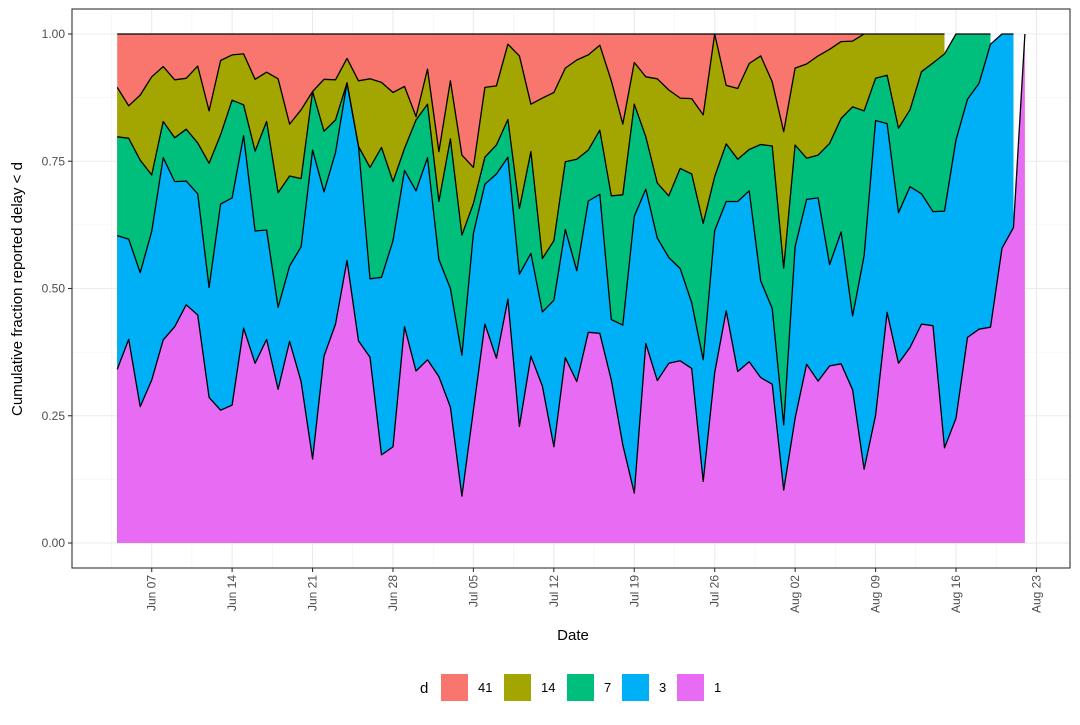 The height and width of the screenshot is (725, 1080). I want to click on y-axis-title: Cumulative fraction reported delay < d, so click(17, 289).